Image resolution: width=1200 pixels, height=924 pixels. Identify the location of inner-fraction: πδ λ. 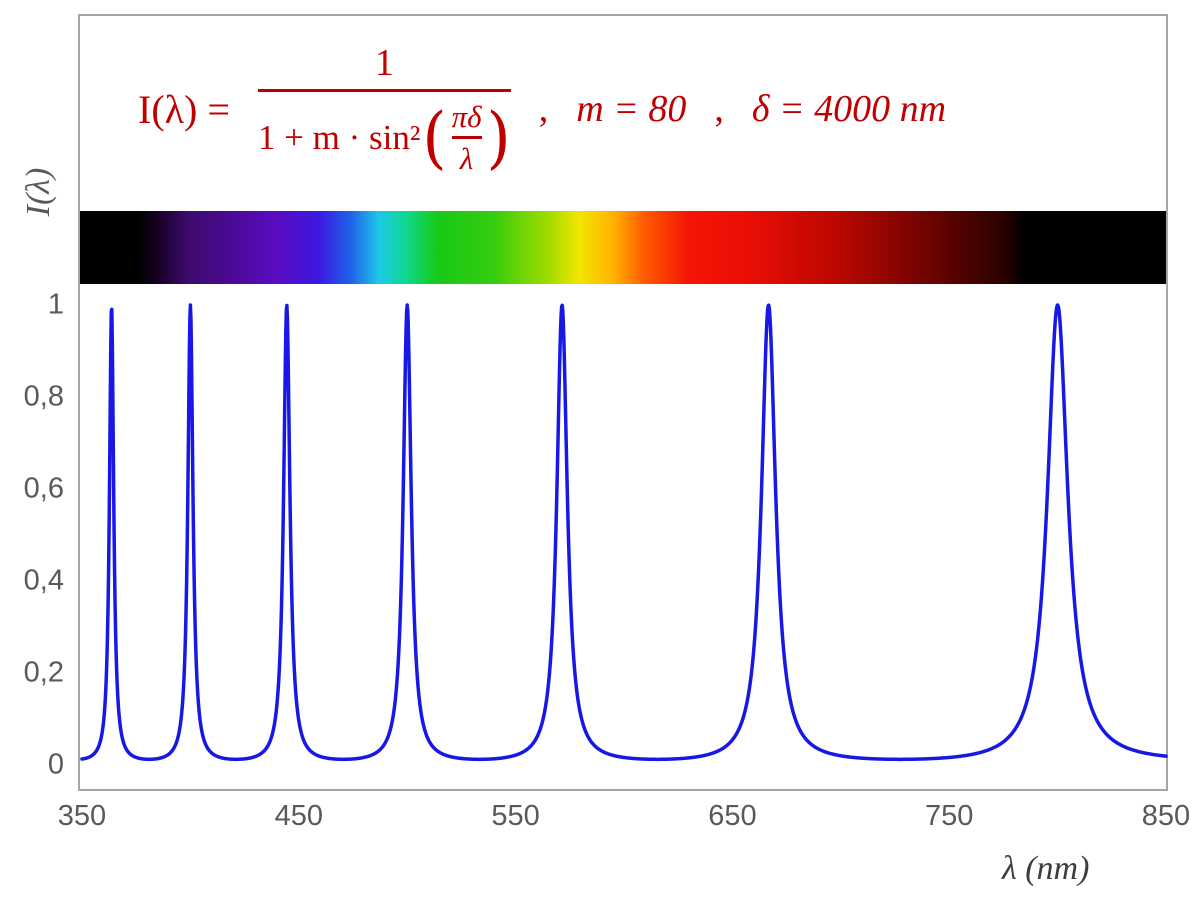
(466, 137).